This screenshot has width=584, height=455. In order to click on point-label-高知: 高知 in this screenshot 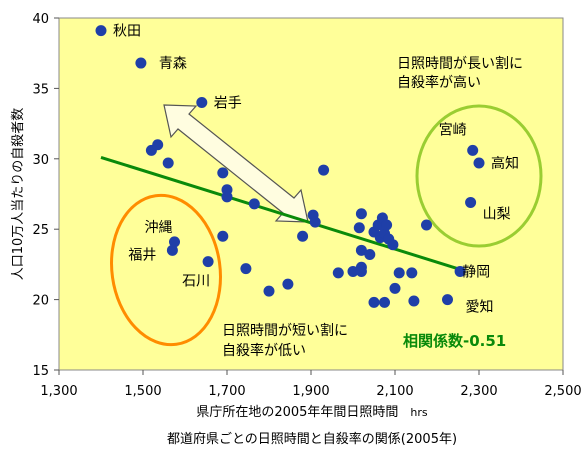, I will do `click(505, 163)`.